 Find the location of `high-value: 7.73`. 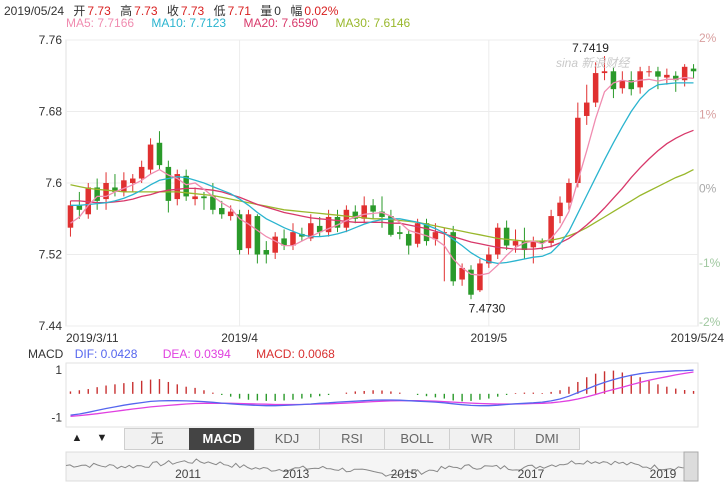

high-value: 7.73 is located at coordinates (146, 11).